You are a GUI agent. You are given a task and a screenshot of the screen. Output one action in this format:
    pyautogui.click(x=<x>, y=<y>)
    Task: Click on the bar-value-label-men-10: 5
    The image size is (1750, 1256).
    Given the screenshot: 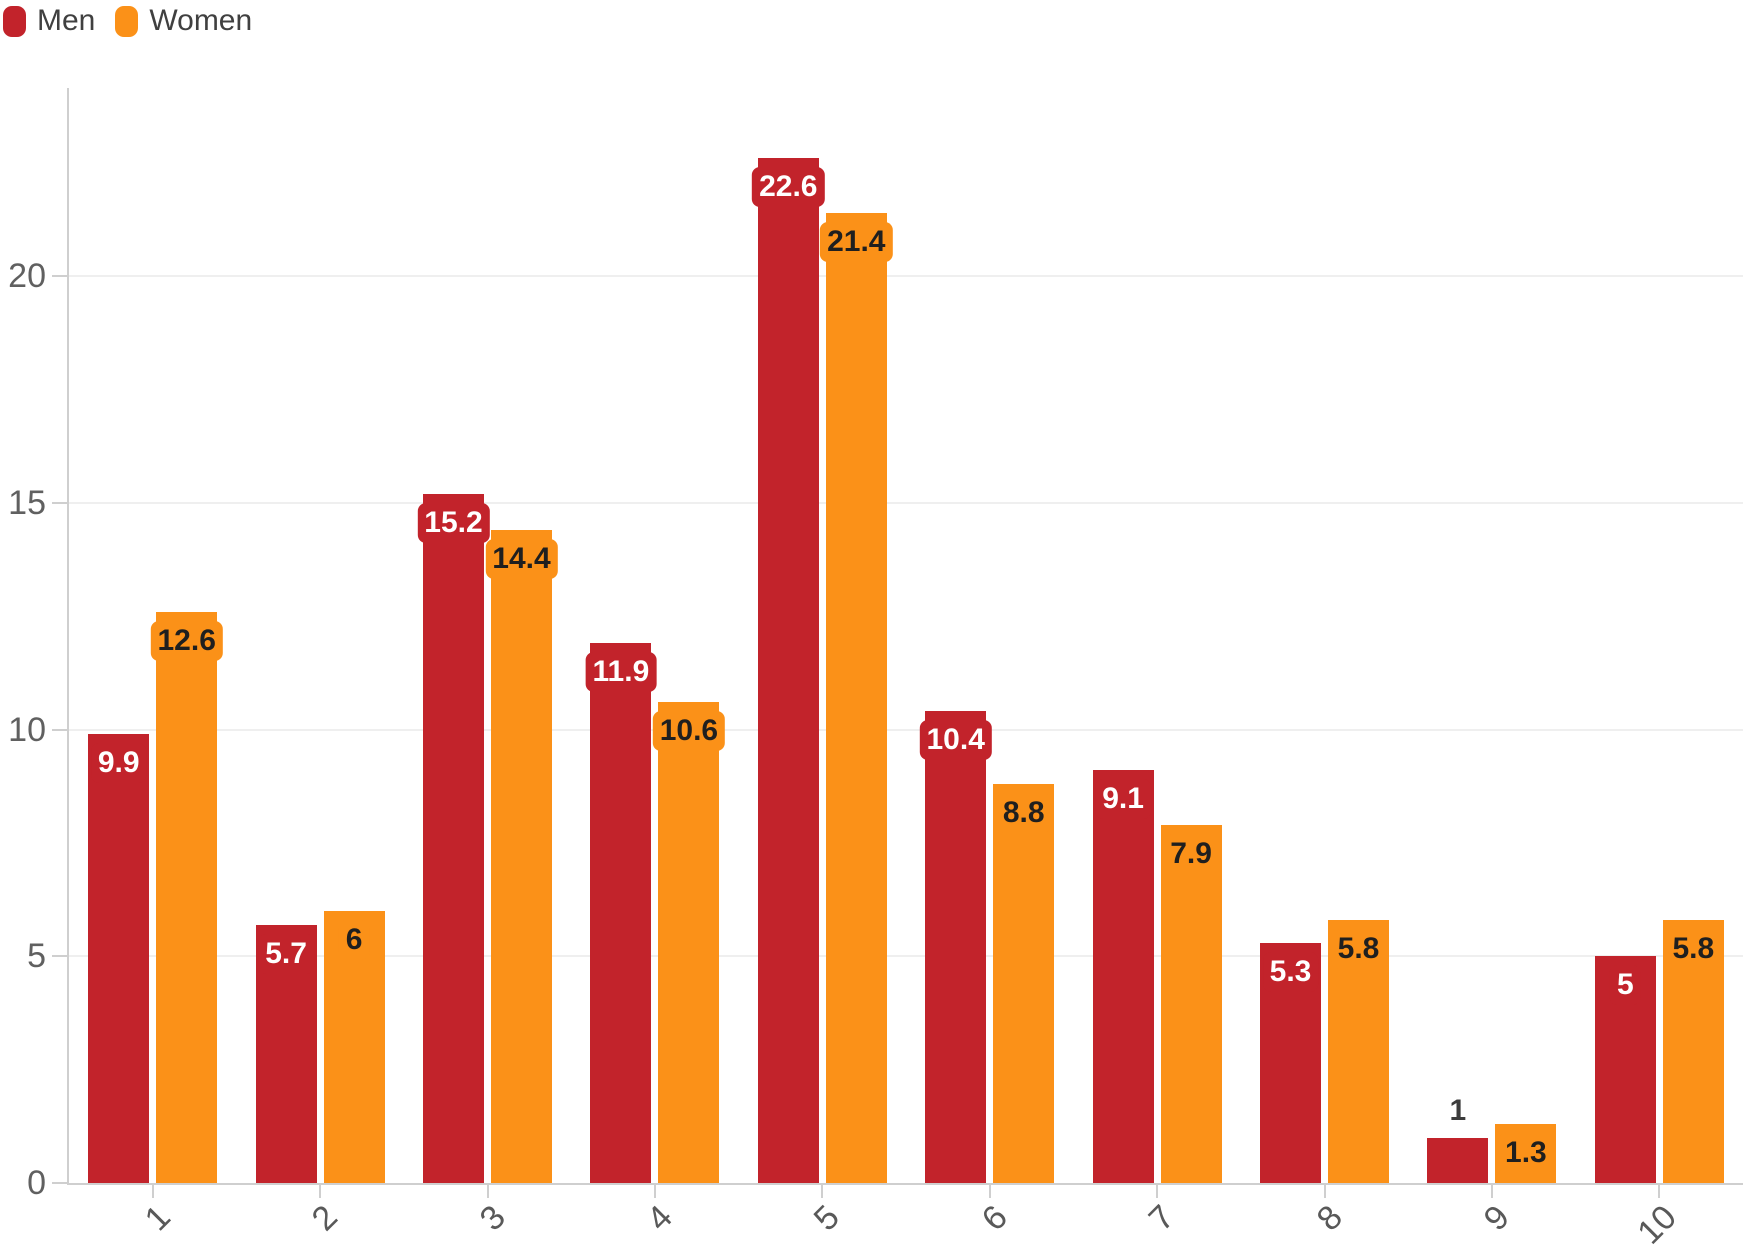 What is the action you would take?
    pyautogui.click(x=1625, y=985)
    